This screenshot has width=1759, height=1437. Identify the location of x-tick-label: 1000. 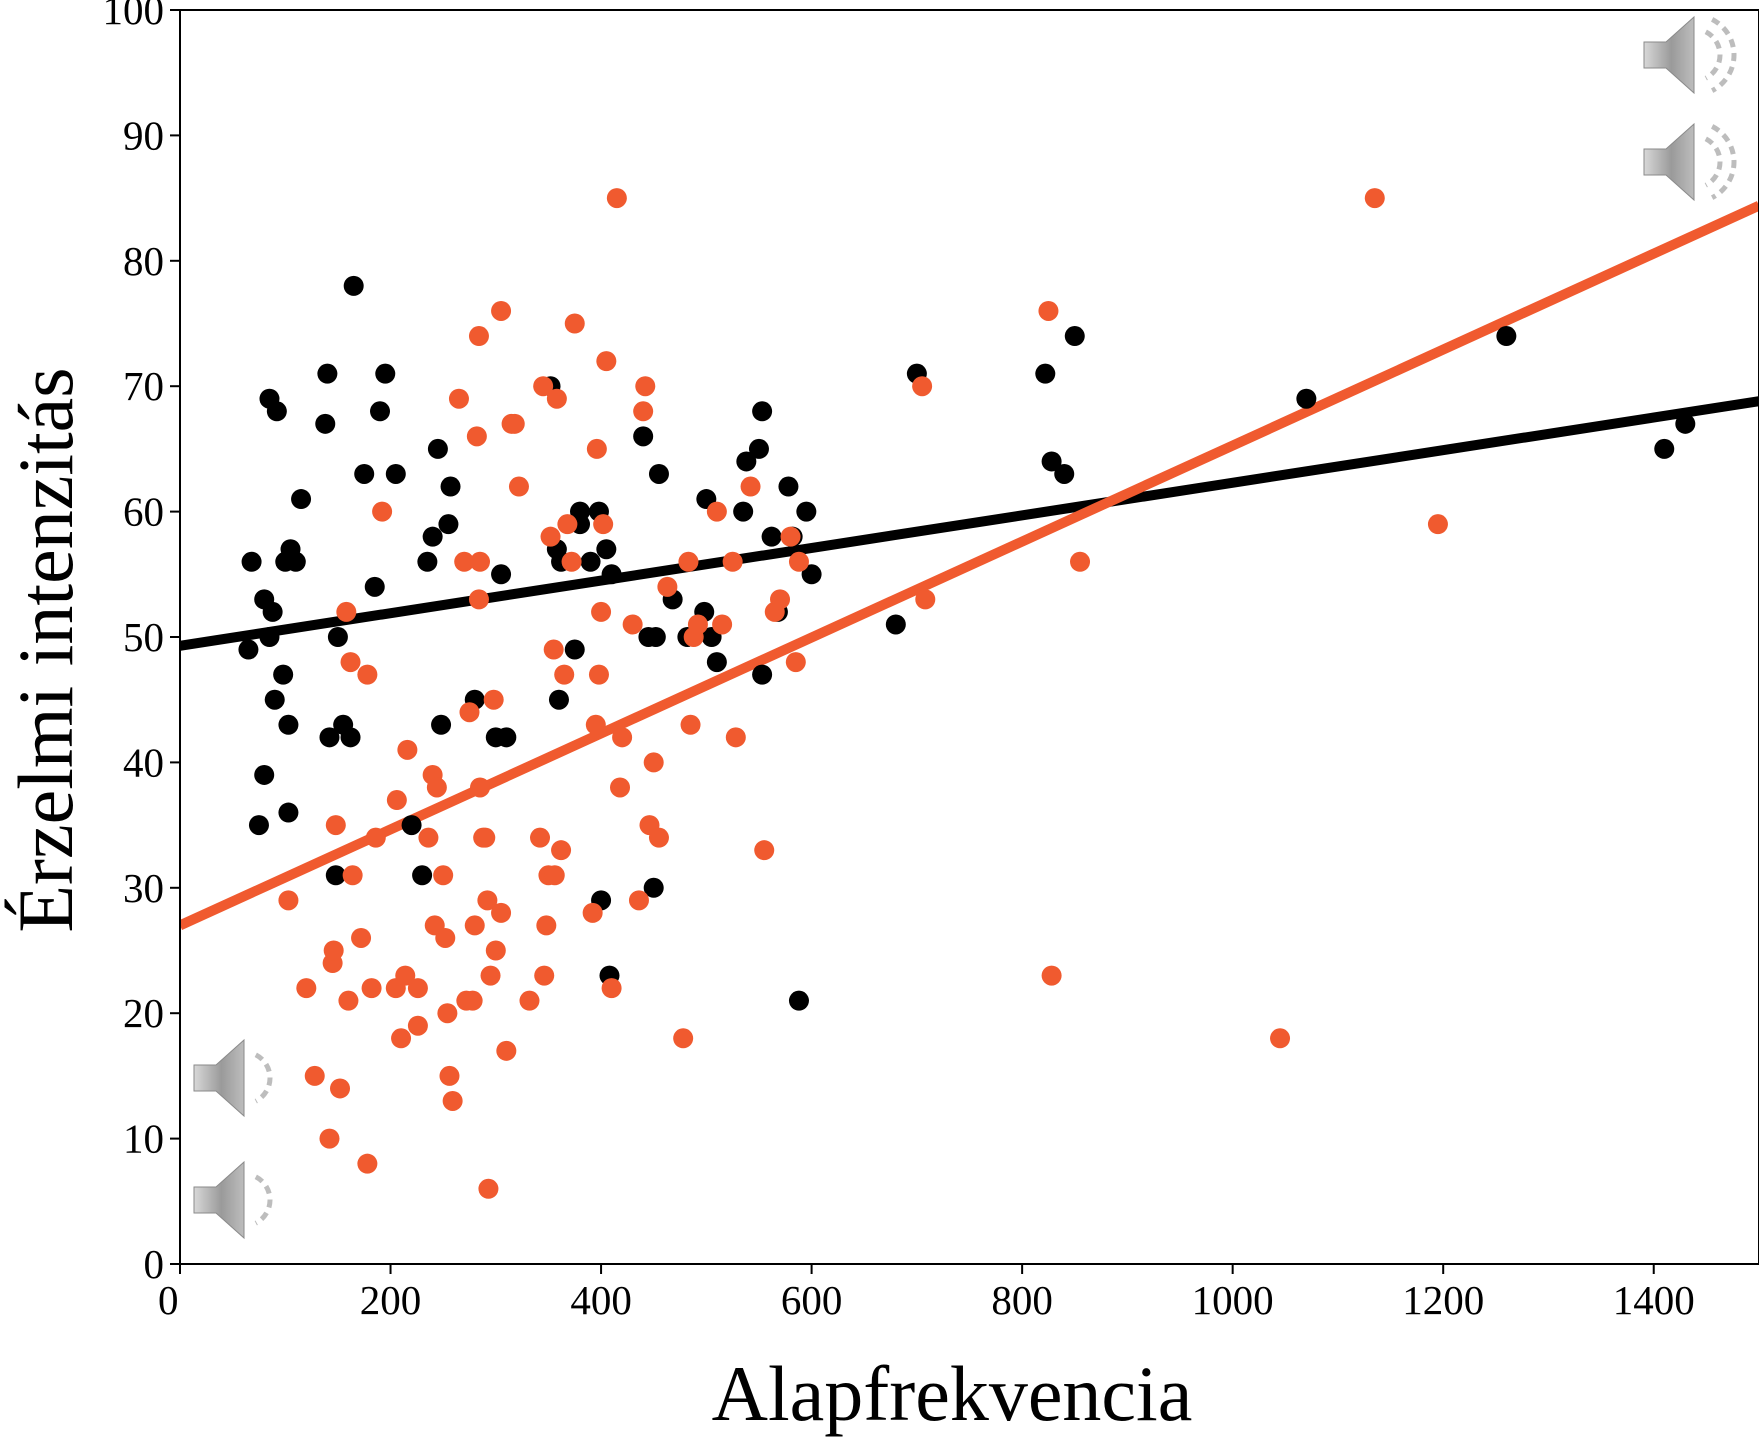
(1233, 1300).